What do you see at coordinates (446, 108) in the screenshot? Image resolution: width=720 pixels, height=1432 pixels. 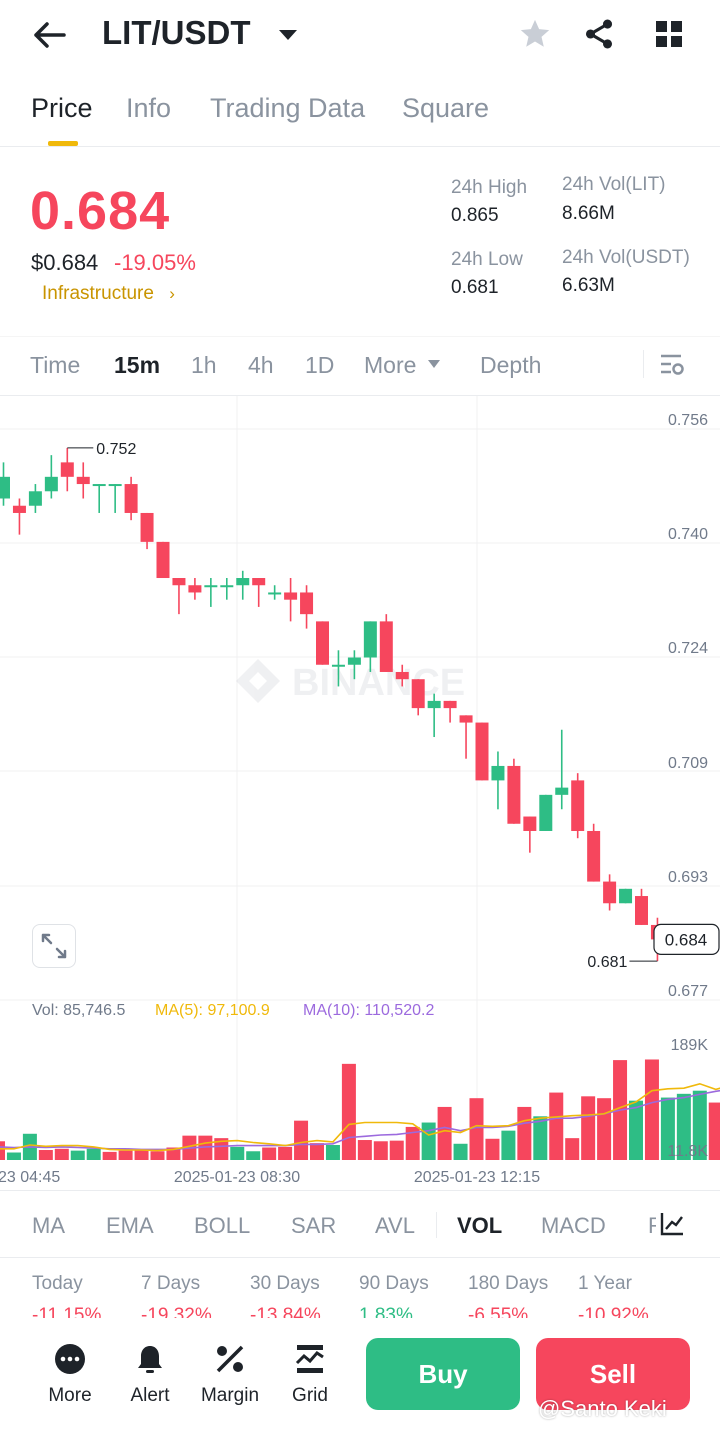 I see `tab-square: Square` at bounding box center [446, 108].